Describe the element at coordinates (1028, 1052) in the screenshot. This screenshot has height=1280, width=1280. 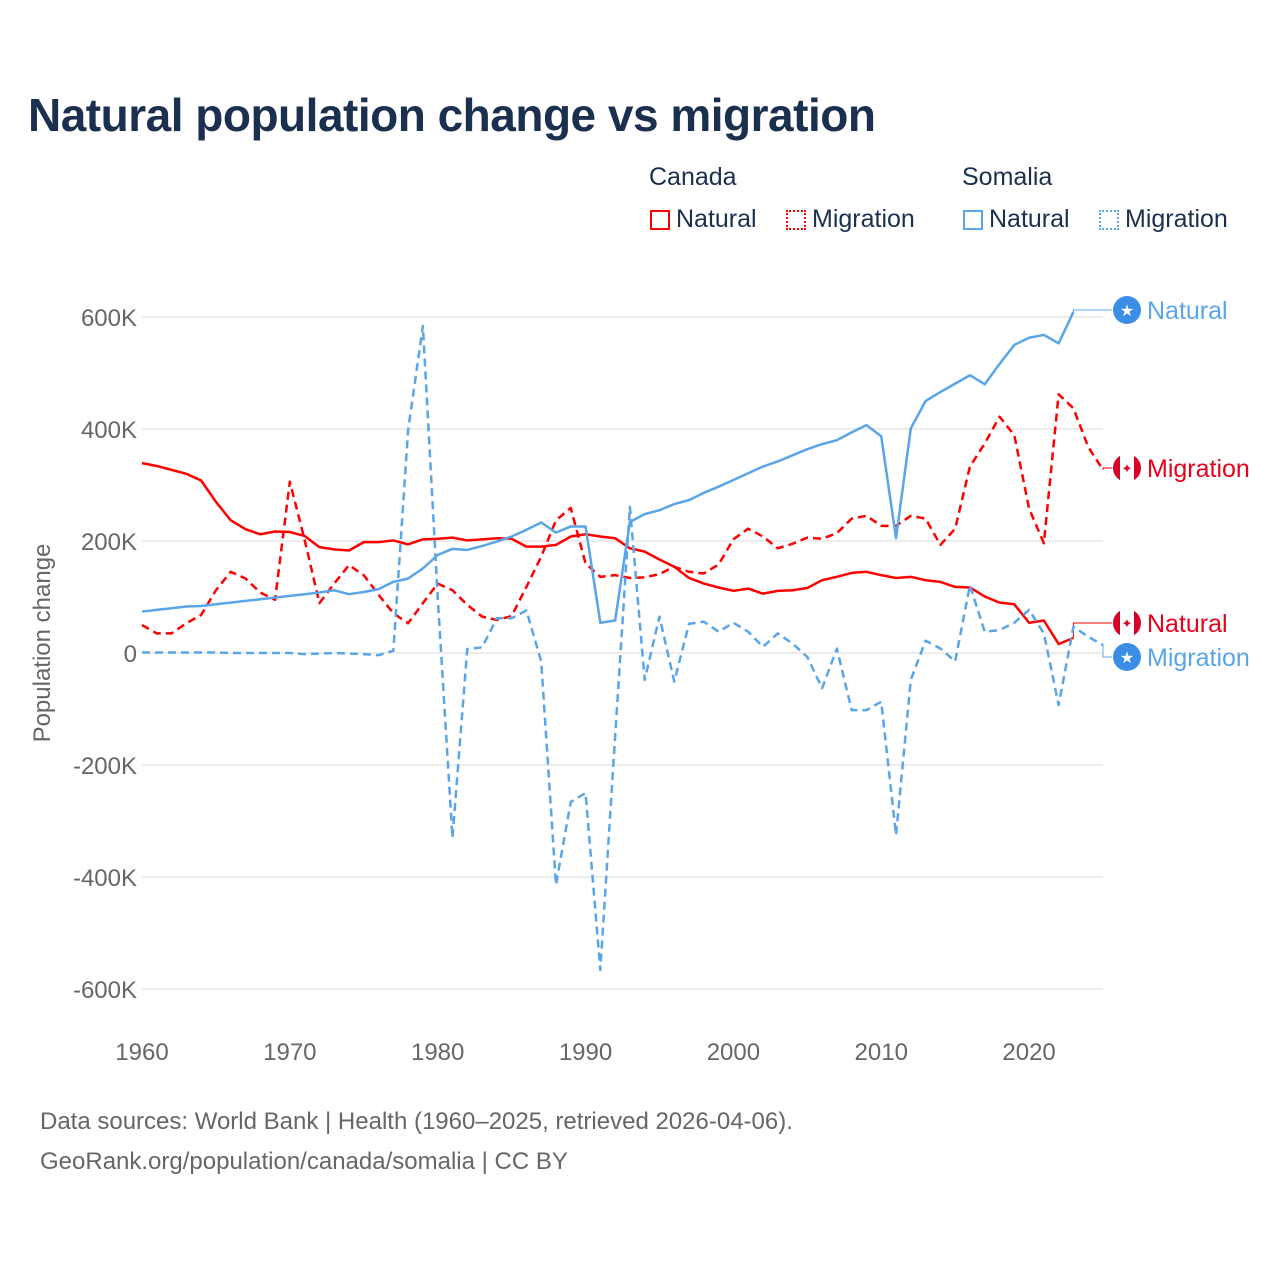
I see `x-tick-label: 2020` at that location.